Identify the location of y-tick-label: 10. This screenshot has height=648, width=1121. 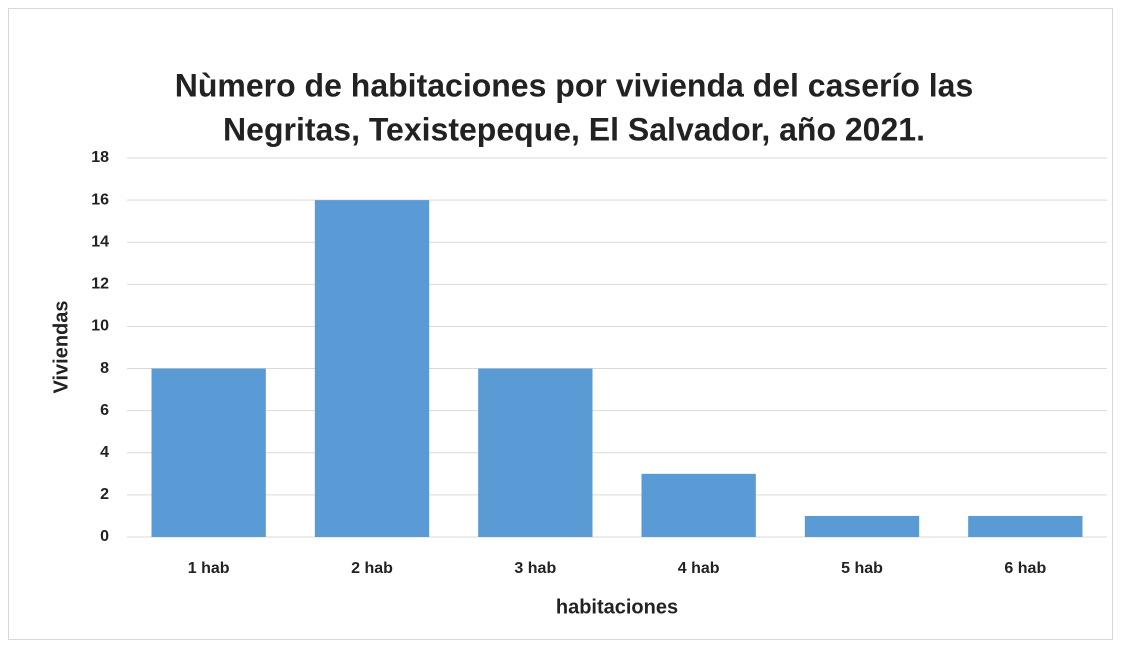
(100, 326).